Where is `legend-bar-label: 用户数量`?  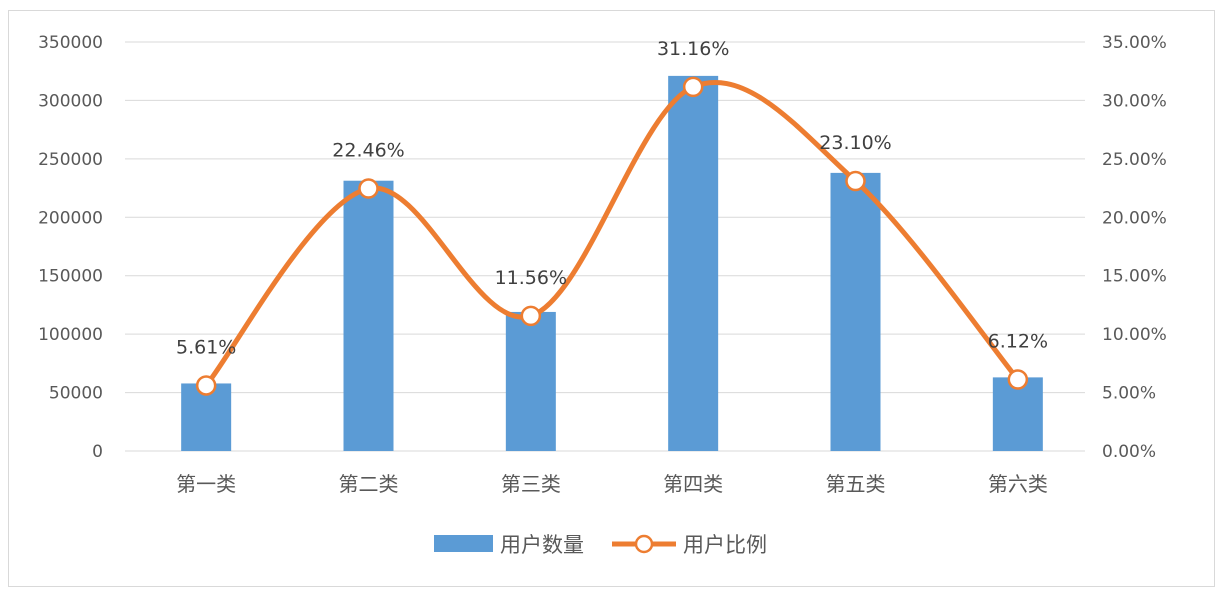 legend-bar-label: 用户数量 is located at coordinates (542, 545).